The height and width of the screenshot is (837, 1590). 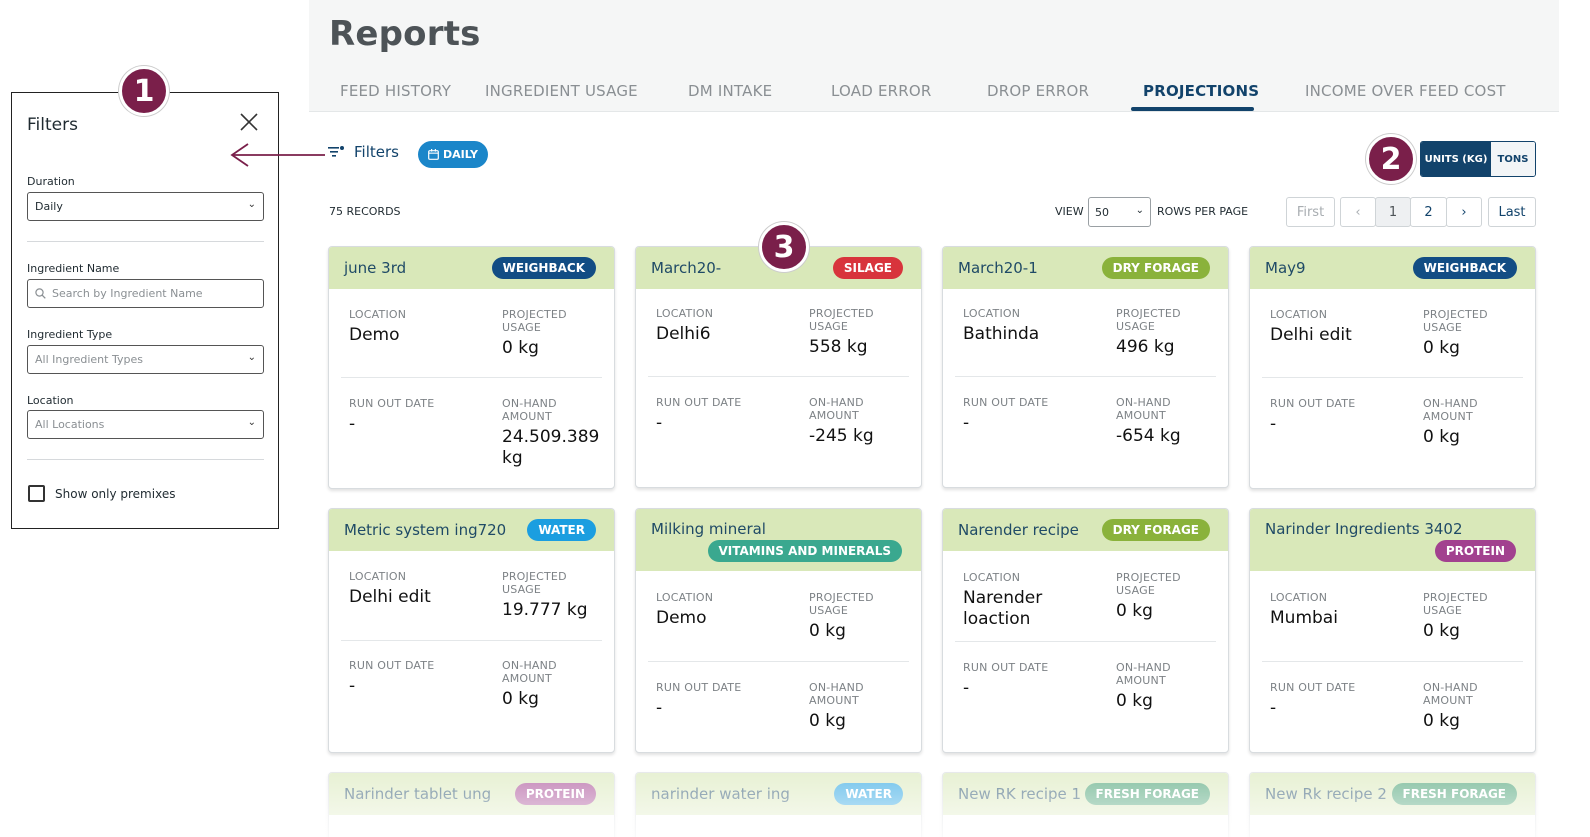 I want to click on duration-chip: DAILY, so click(x=453, y=154).